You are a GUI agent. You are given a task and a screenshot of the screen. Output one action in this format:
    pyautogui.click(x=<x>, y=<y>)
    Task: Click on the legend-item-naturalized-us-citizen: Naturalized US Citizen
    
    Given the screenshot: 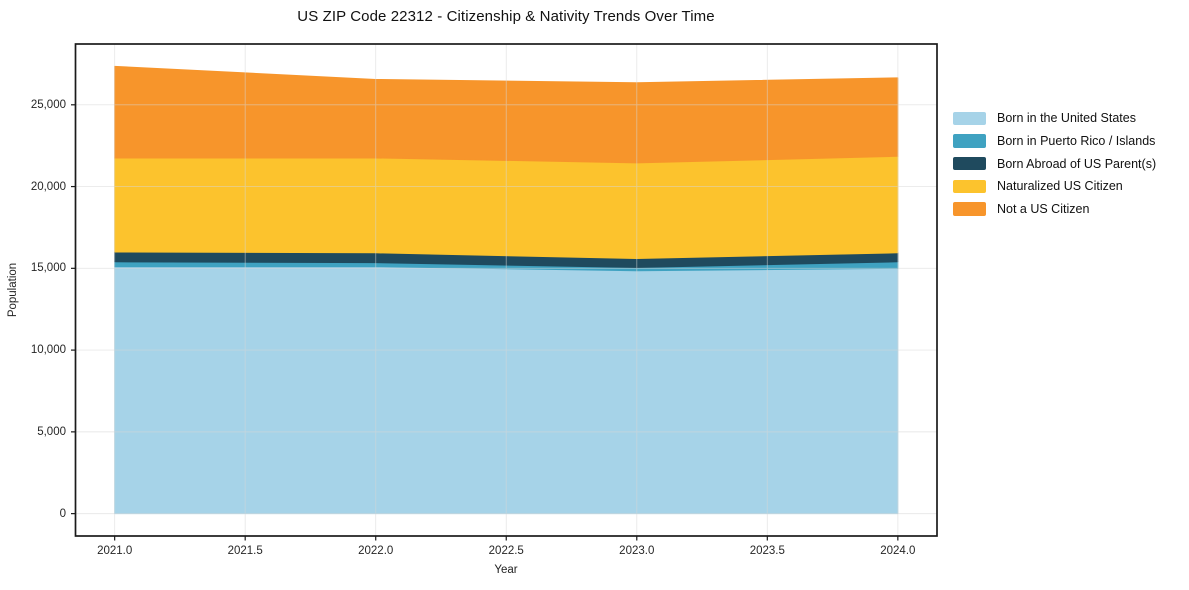 What is the action you would take?
    pyautogui.click(x=1054, y=186)
    